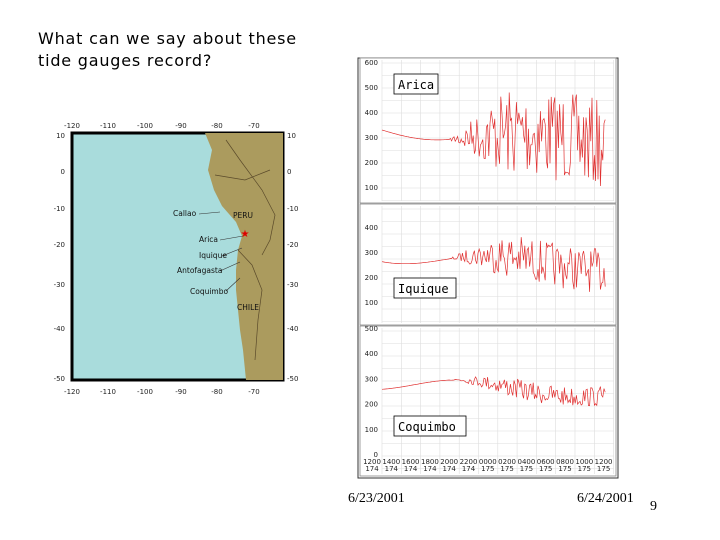 The height and width of the screenshot is (540, 720). What do you see at coordinates (243, 215) in the screenshot?
I see `place-label: PERU` at bounding box center [243, 215].